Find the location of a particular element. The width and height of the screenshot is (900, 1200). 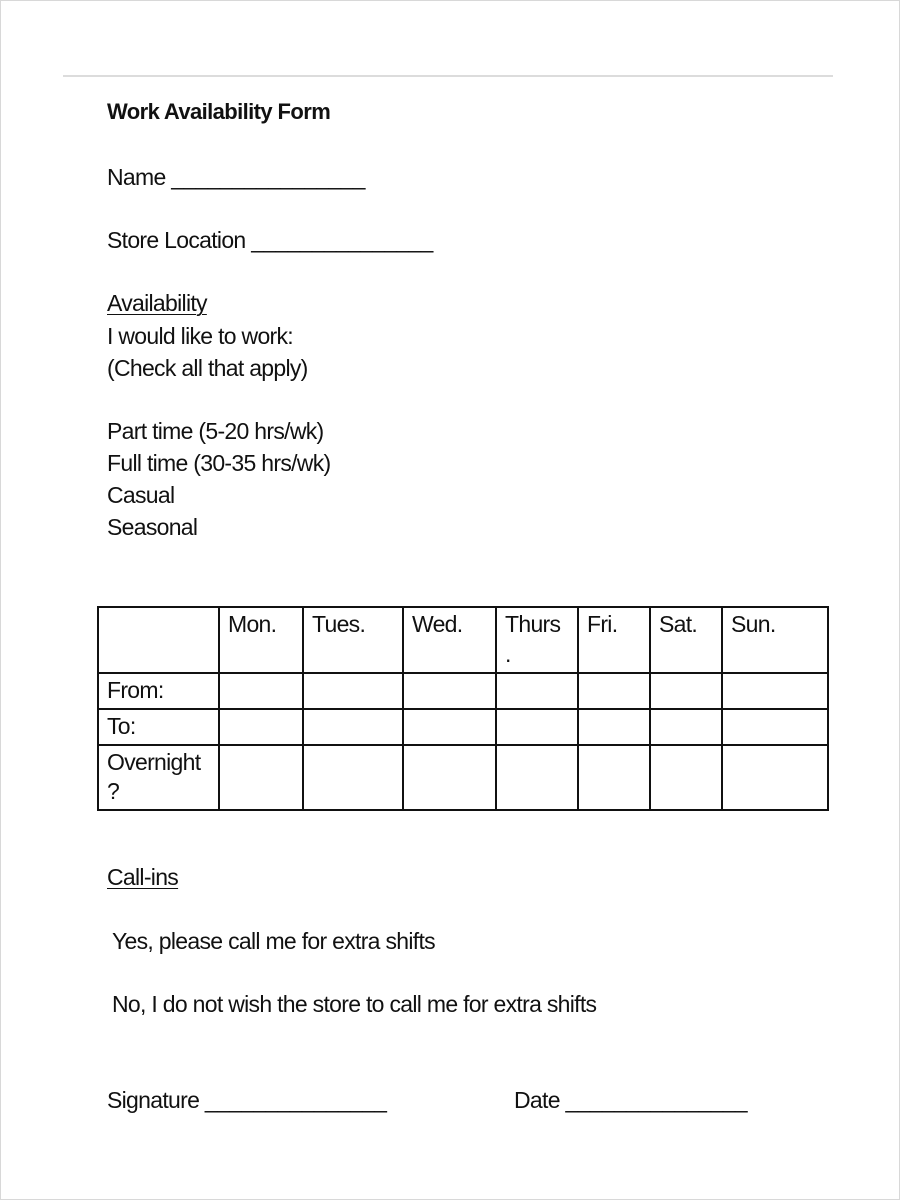

option-full-time: Full time (30-35 hrs/wk) is located at coordinates (219, 463).